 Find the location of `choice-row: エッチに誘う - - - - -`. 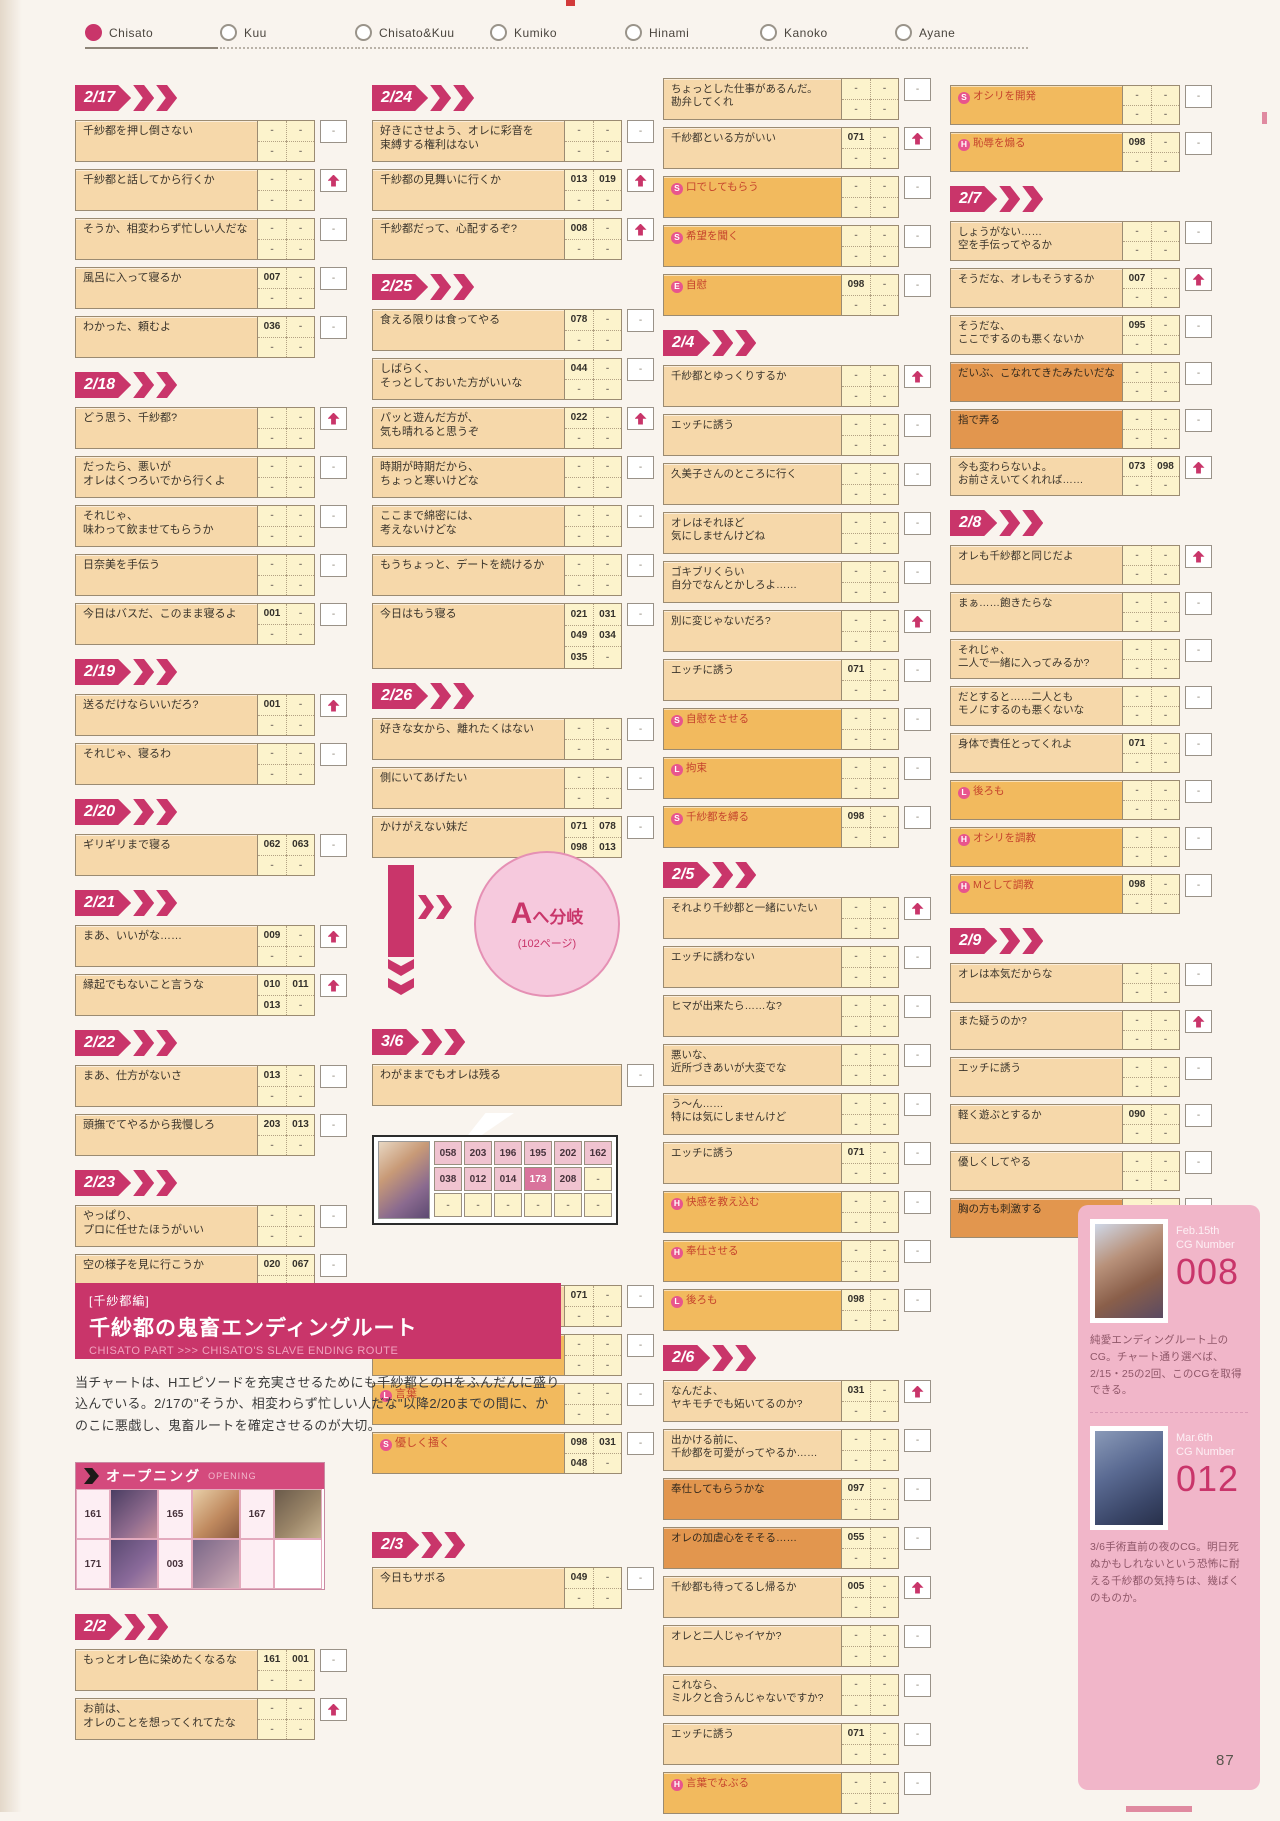

choice-row: エッチに誘う - - - - - is located at coordinates (1081, 1077).